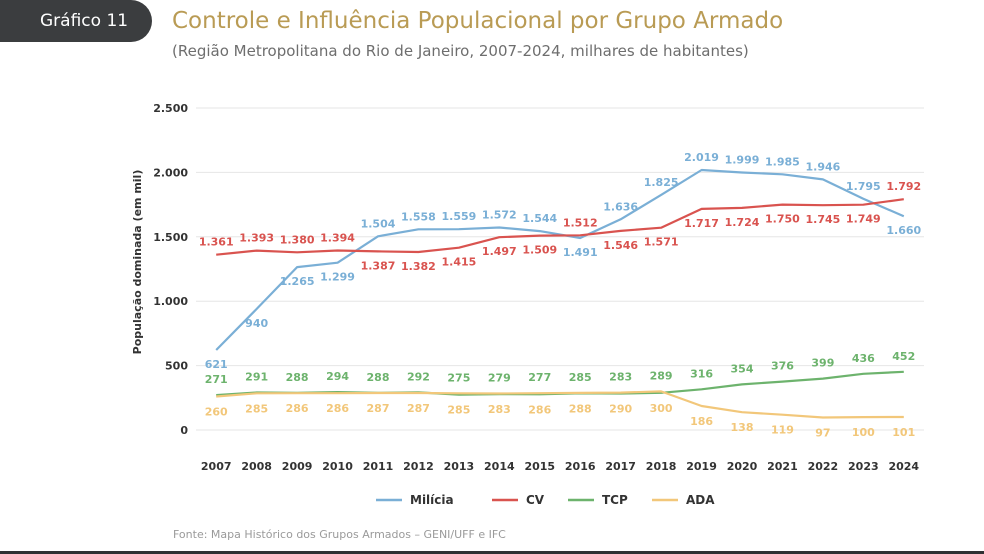 The image size is (984, 554). Describe the element at coordinates (539, 466) in the screenshot. I see `x-tick-label: 2015` at that location.